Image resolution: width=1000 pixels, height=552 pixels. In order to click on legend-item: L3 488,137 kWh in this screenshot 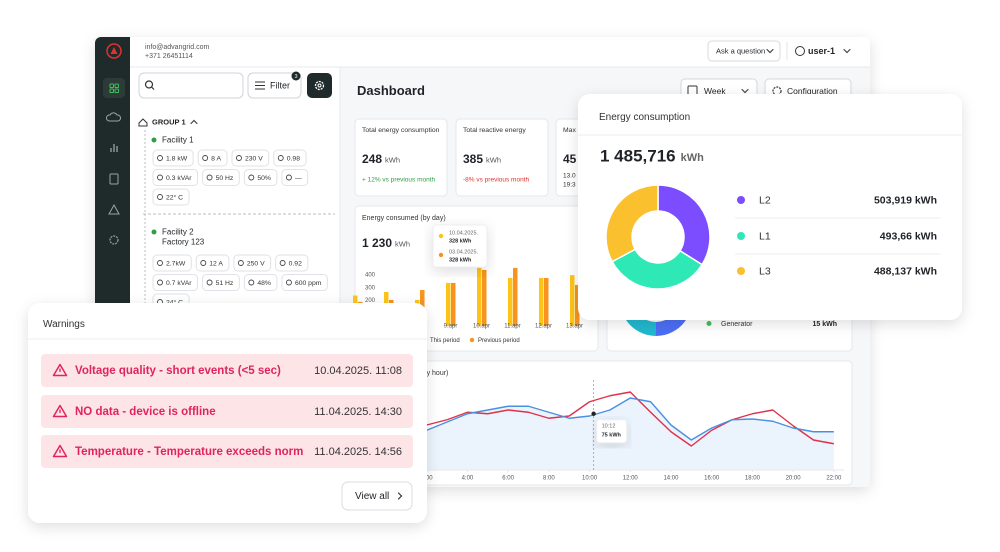, I will do `click(837, 271)`.